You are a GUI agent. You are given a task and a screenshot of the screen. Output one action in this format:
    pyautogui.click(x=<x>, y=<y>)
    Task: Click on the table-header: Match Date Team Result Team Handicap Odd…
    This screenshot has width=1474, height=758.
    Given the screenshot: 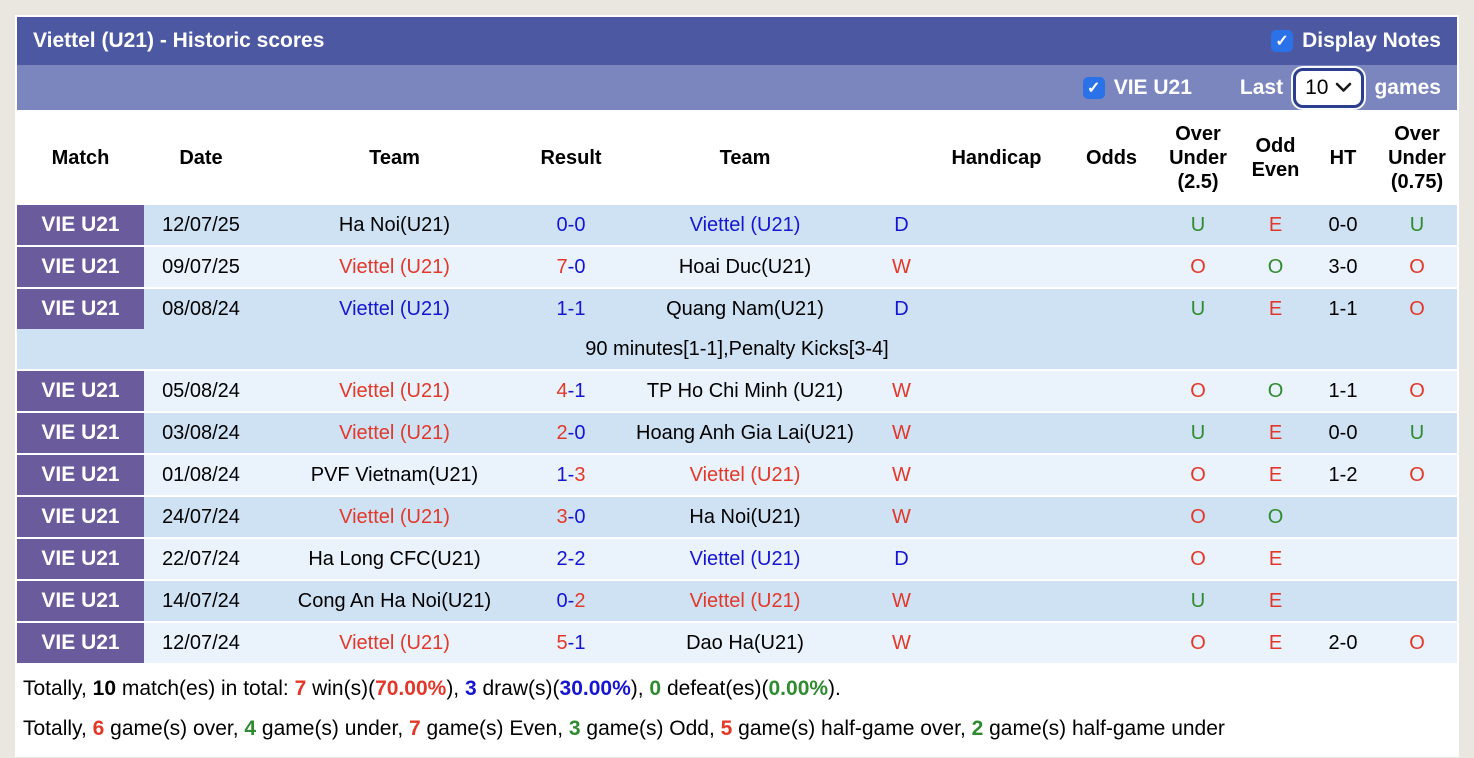 What is the action you would take?
    pyautogui.click(x=737, y=157)
    